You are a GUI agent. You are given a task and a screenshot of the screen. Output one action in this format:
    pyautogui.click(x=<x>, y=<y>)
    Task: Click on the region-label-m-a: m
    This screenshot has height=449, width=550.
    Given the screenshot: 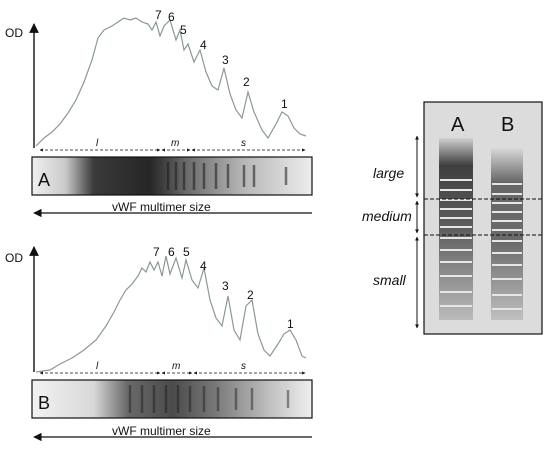 What is the action you would take?
    pyautogui.click(x=175, y=143)
    